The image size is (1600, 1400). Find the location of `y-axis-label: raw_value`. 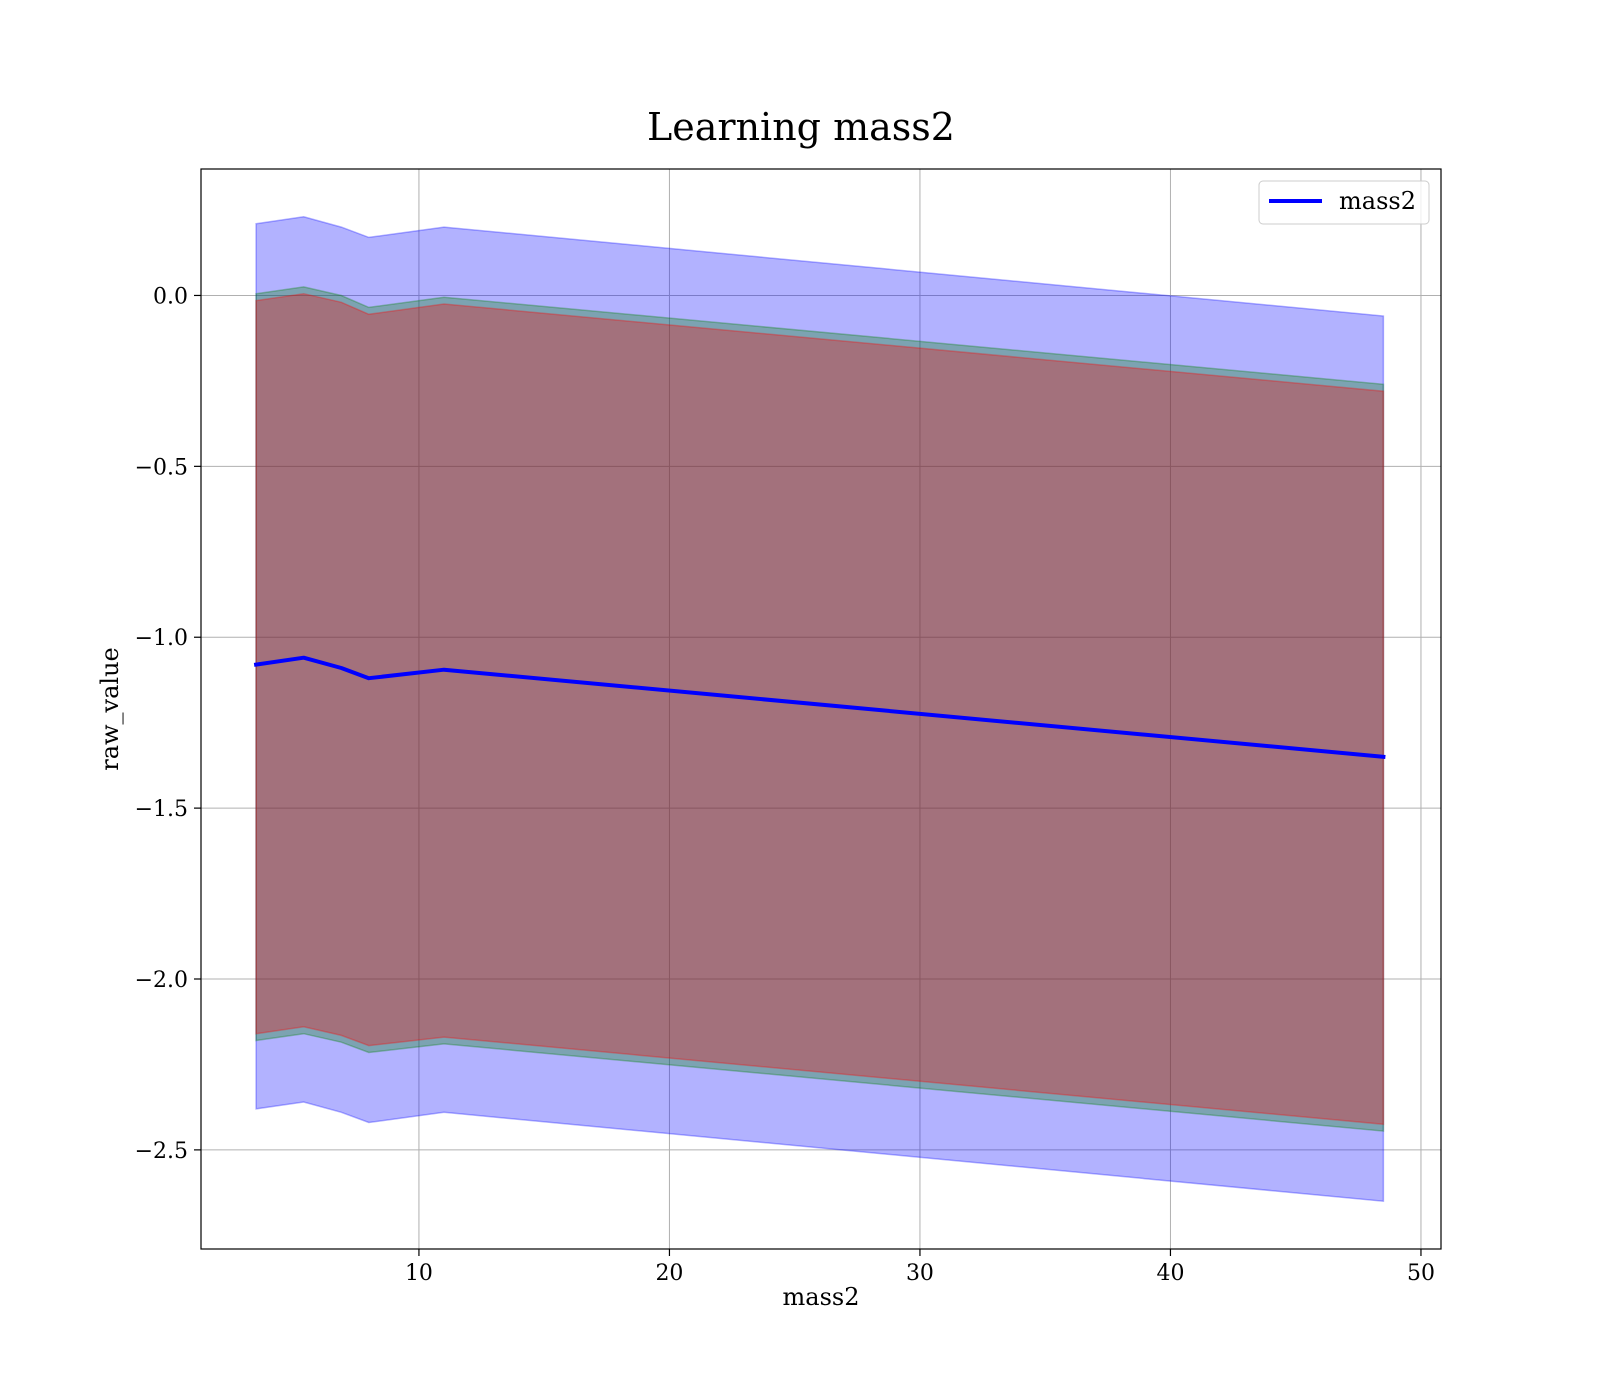

y-axis-label: raw_value is located at coordinates (110, 709).